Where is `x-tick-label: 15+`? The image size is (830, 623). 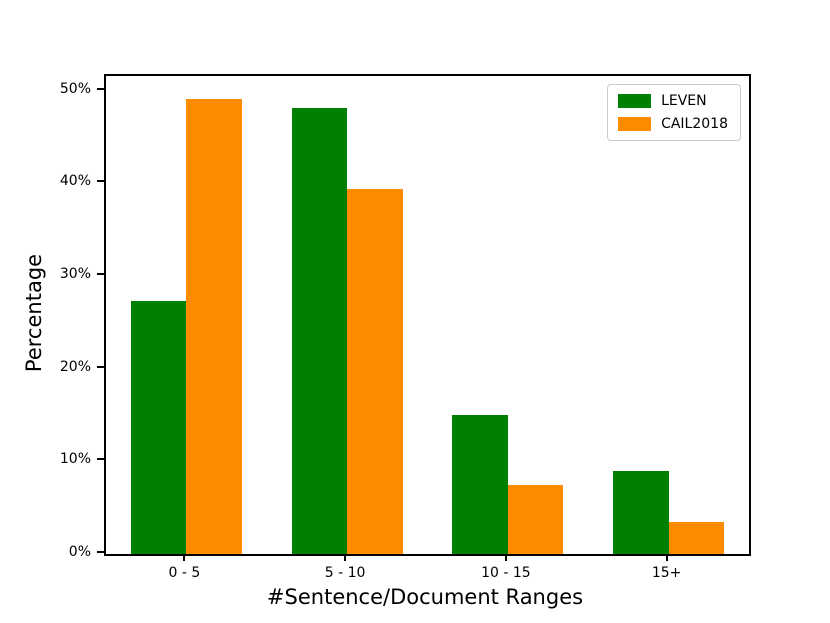
x-tick-label: 15+ is located at coordinates (666, 573).